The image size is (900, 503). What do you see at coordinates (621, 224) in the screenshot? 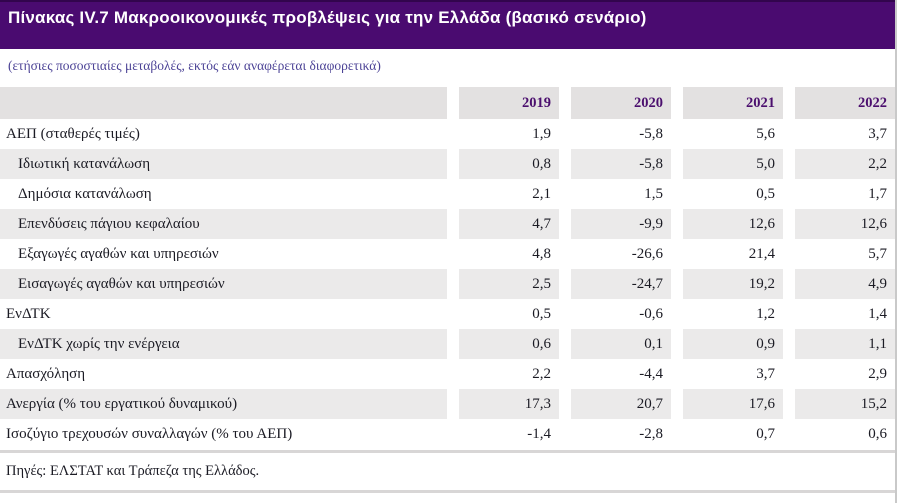
I see `cell-value: -9,9` at bounding box center [621, 224].